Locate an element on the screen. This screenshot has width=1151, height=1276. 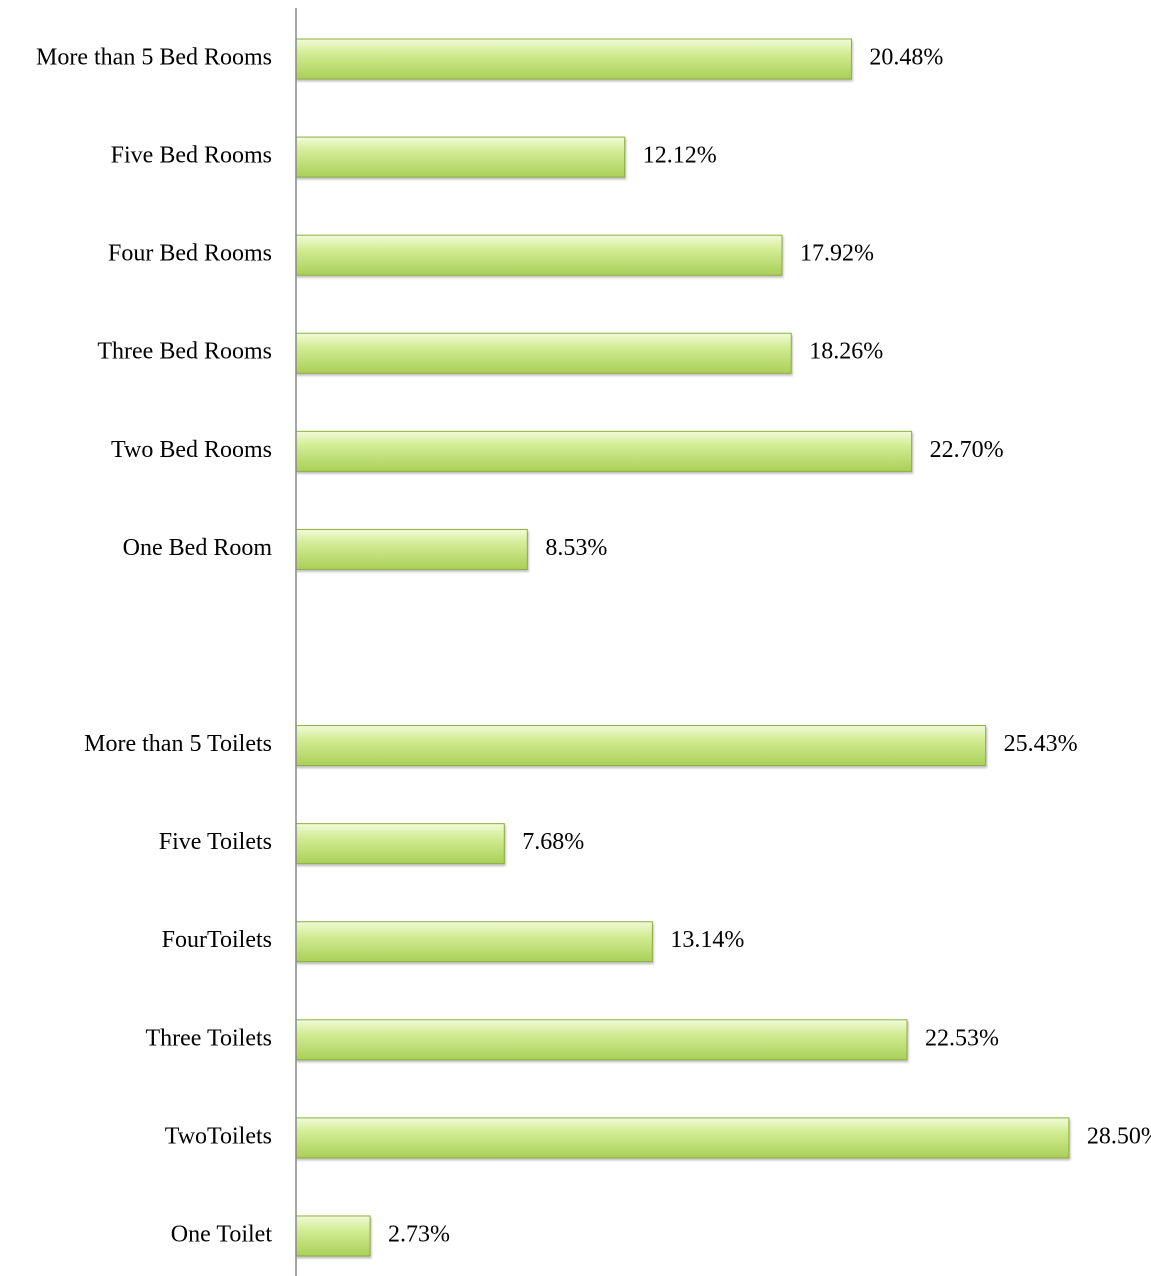
category-label: More than 5 Toilets is located at coordinates (178, 744).